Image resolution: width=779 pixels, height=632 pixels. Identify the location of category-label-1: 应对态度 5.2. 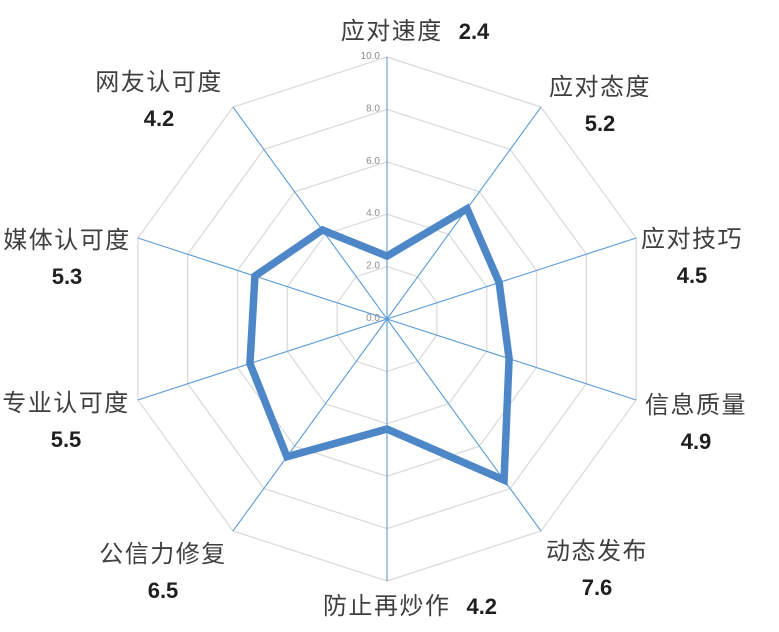
(600, 106).